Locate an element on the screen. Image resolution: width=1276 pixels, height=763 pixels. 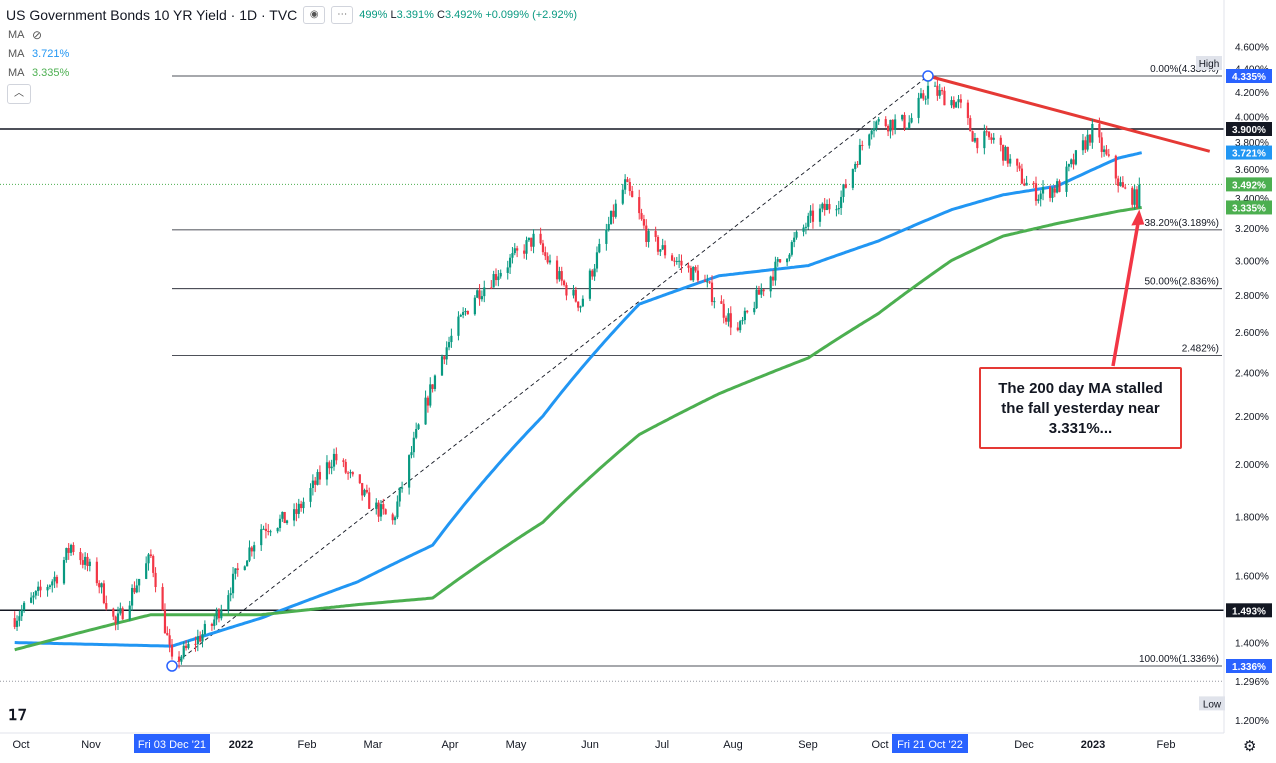
svg-text: 3.900% is located at coordinates (1249, 130).